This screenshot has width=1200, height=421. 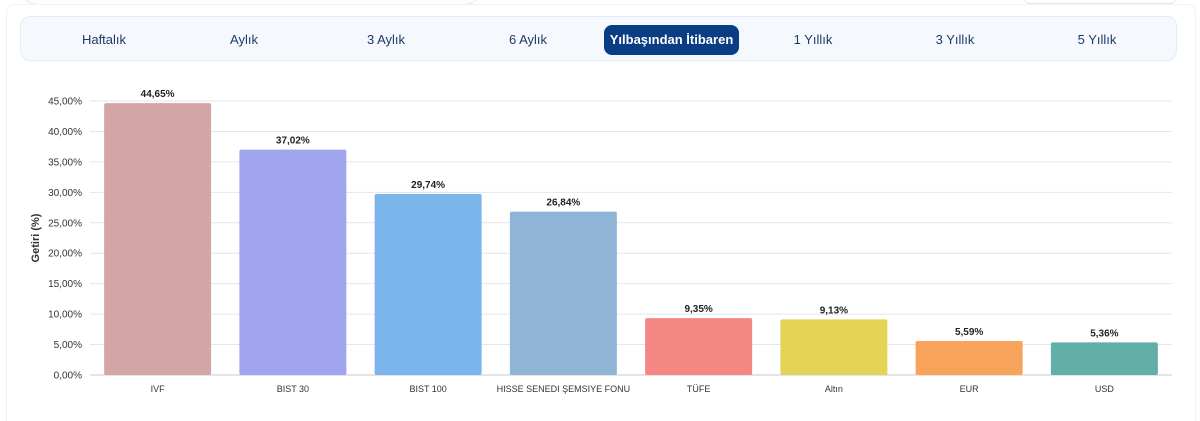 I want to click on y-tick-label: 35,00%, so click(x=65, y=162).